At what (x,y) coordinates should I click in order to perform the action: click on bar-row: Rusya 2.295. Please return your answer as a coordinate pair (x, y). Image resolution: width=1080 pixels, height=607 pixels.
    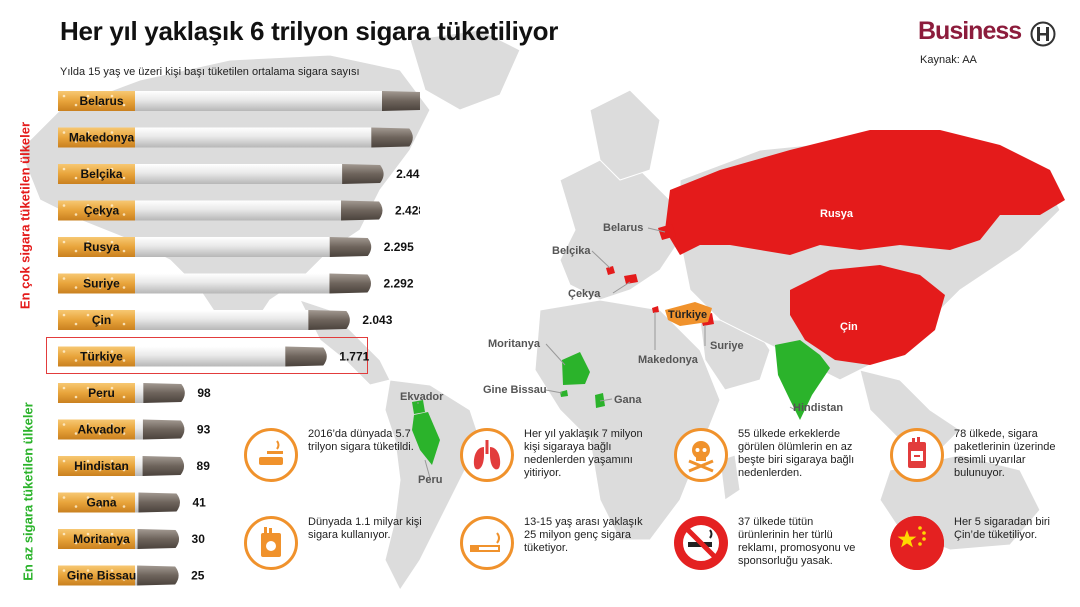
    Looking at the image, I should click on (236, 247).